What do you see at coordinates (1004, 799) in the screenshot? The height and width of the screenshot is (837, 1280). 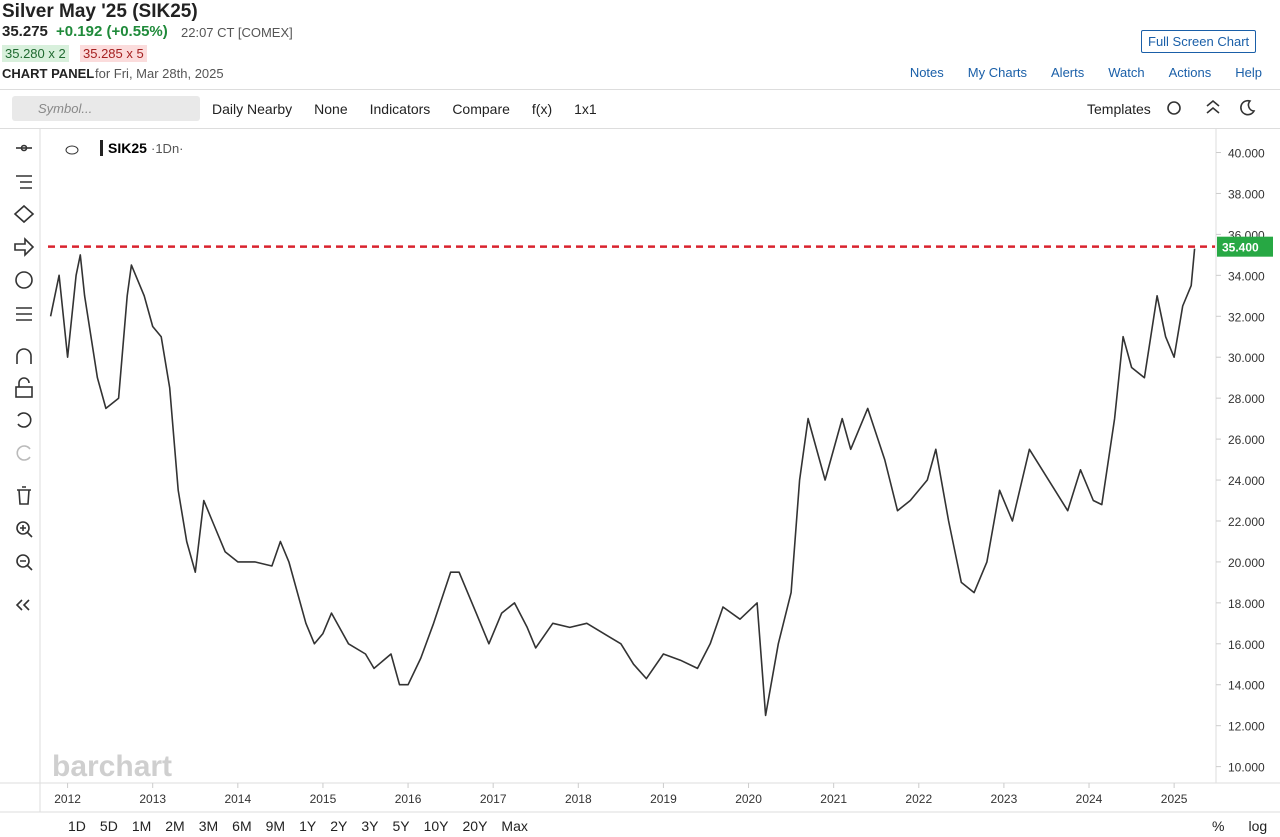 I see `x-tick-label: 2023` at bounding box center [1004, 799].